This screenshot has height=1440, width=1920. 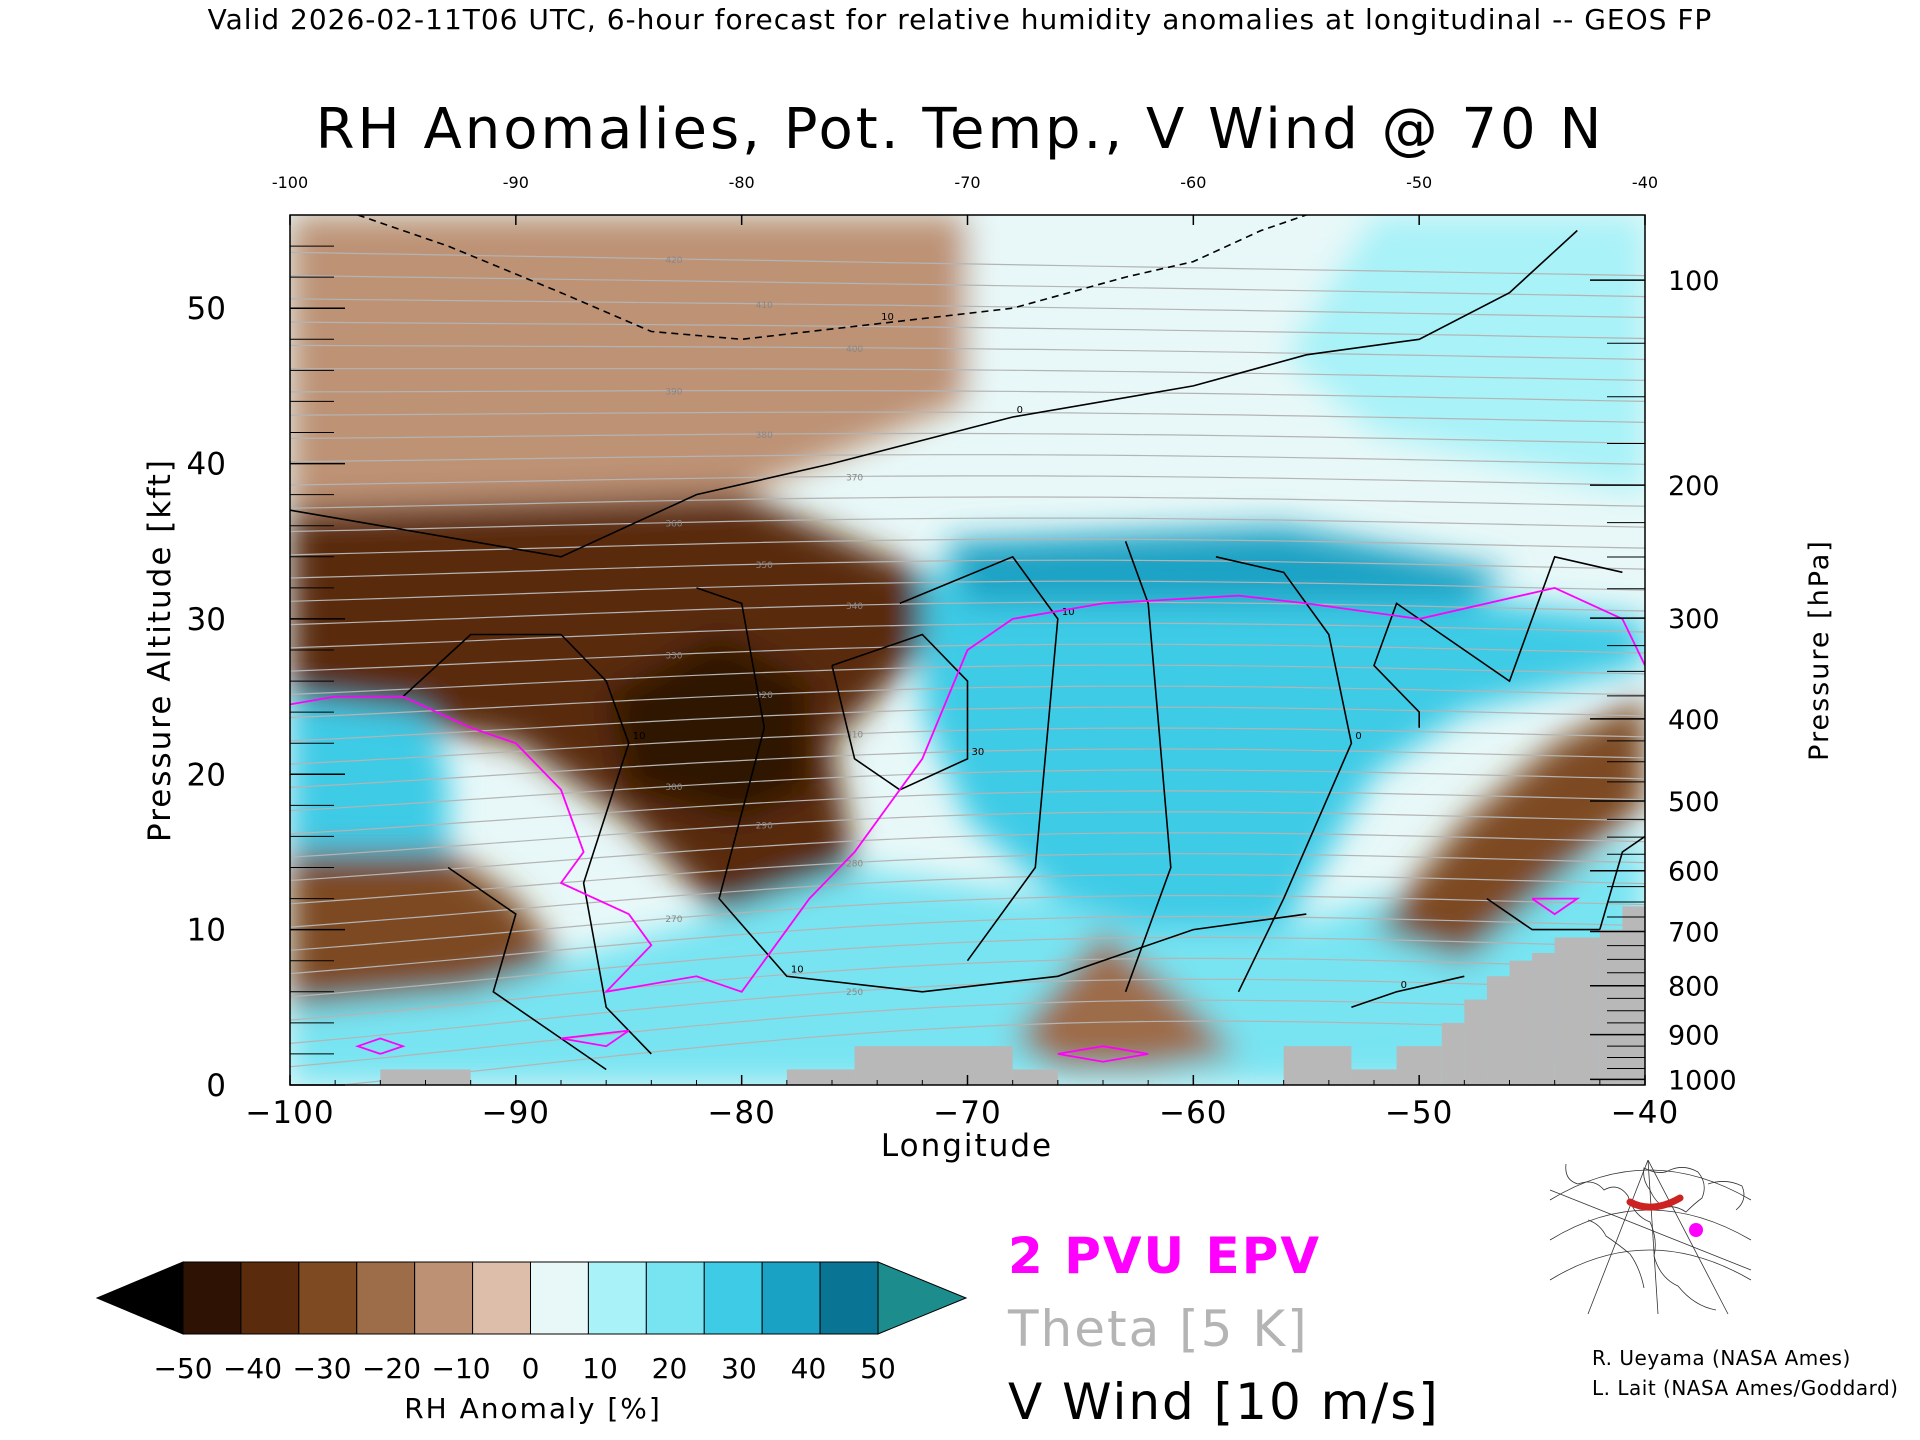 I want to click on rh-region-stratosphere-moist, so click(x=1464, y=355).